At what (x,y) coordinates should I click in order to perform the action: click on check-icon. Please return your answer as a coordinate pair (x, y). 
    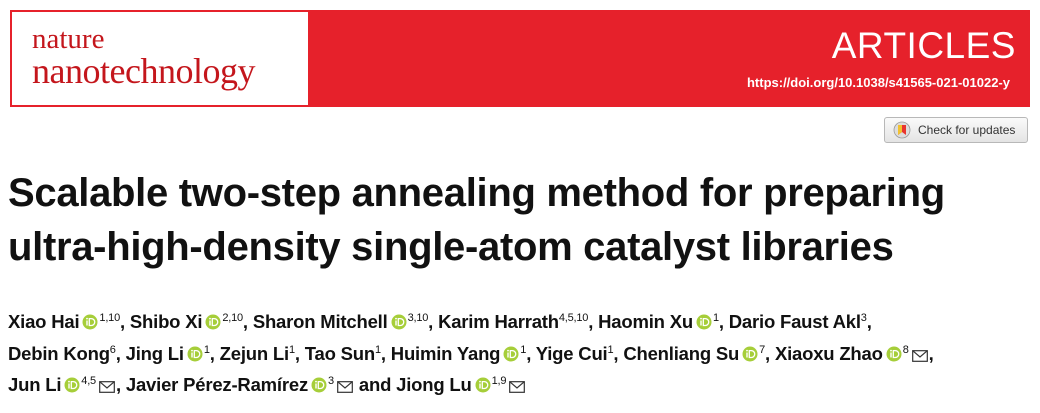
    Looking at the image, I should click on (902, 130).